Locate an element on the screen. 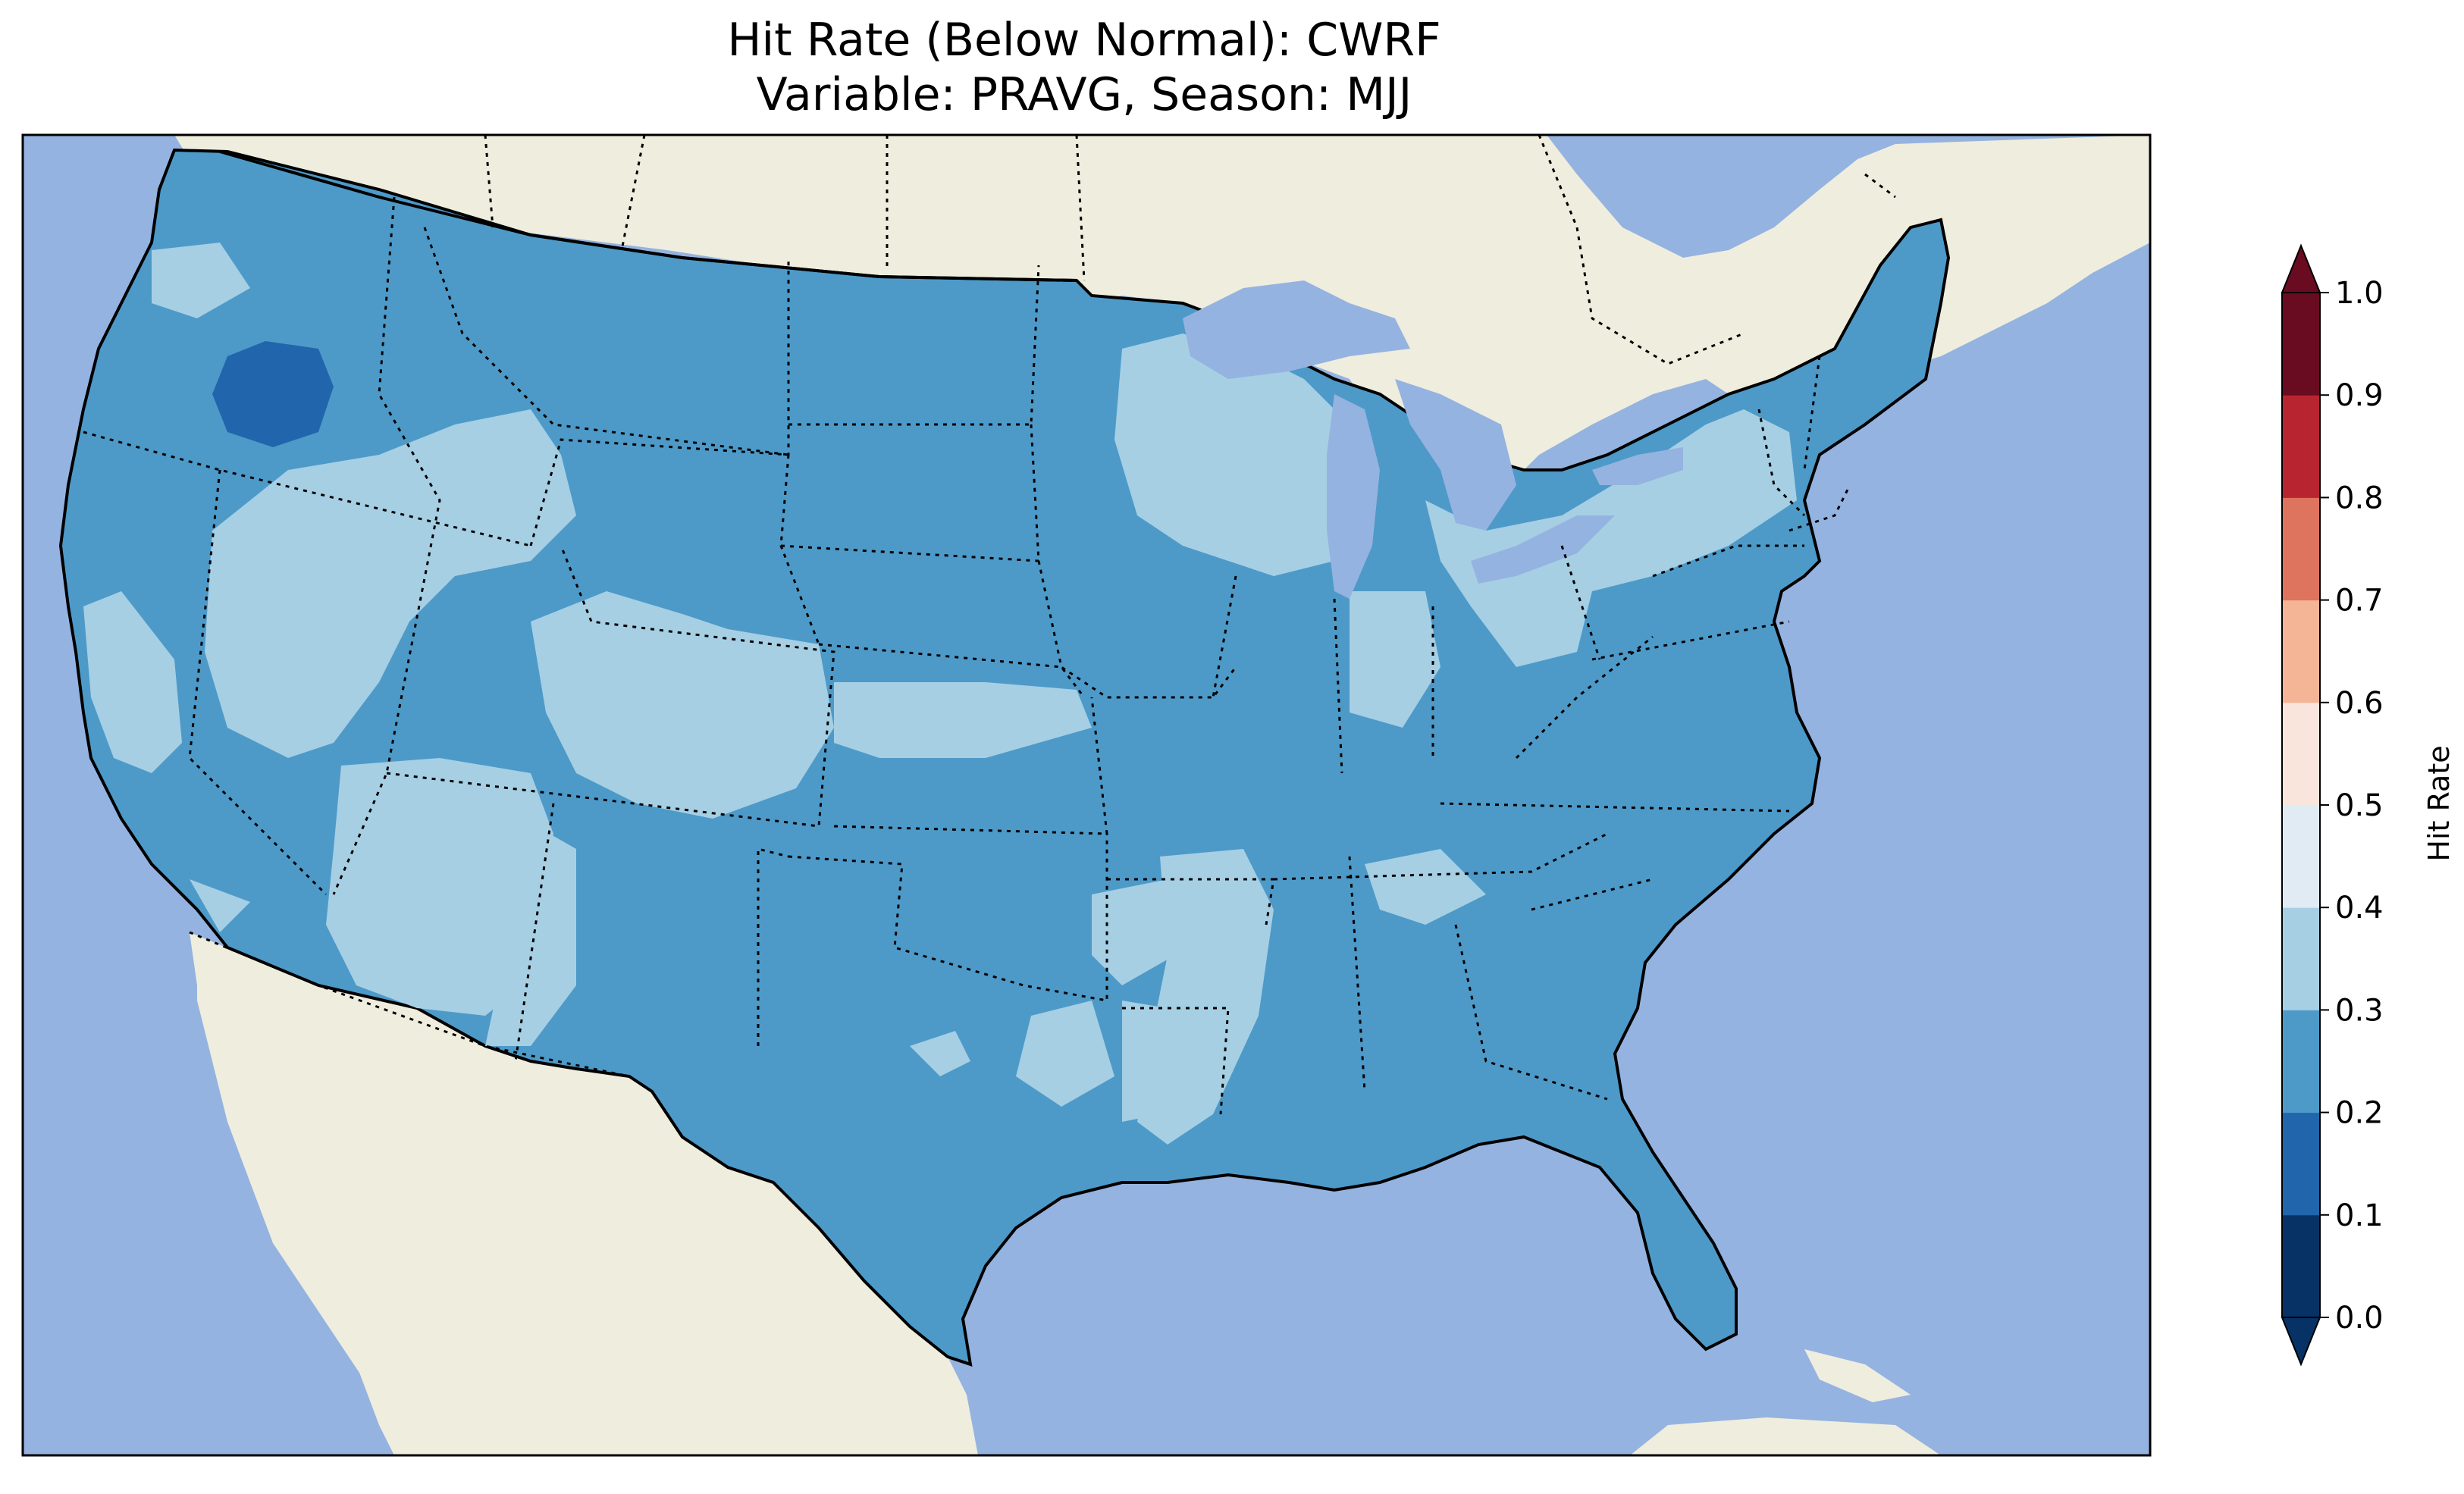 This screenshot has height=1494, width=2464. us-canada-border is located at coordinates (648, 216).